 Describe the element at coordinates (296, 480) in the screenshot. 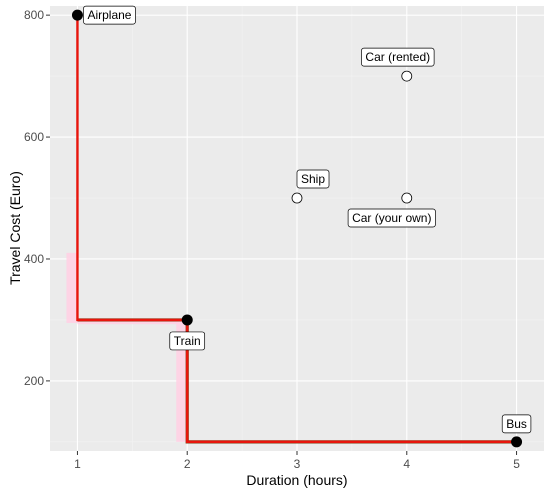

I see `x-axis-title: Duration (hours)` at that location.